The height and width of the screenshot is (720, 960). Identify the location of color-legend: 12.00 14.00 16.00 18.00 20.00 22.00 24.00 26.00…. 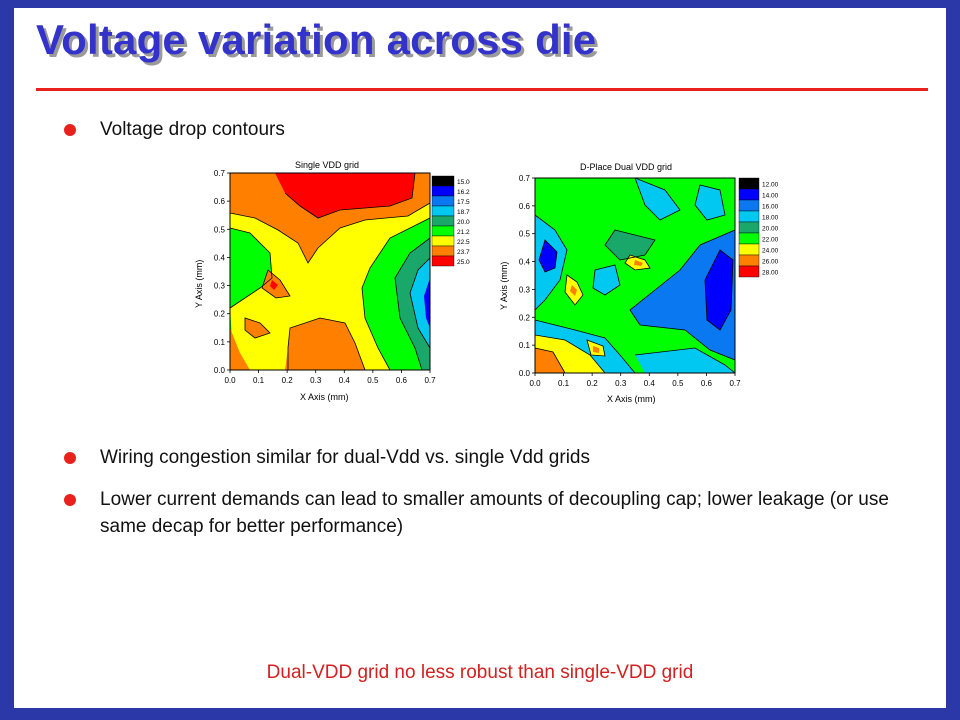
(758, 227).